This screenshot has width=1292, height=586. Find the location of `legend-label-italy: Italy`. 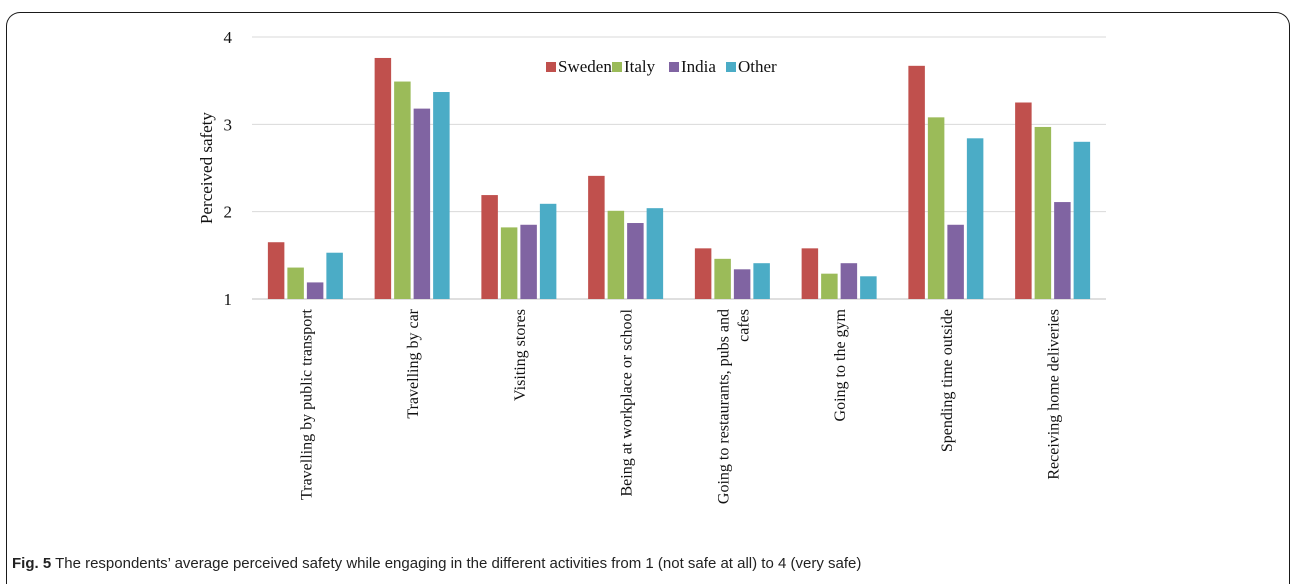

legend-label-italy: Italy is located at coordinates (640, 66).